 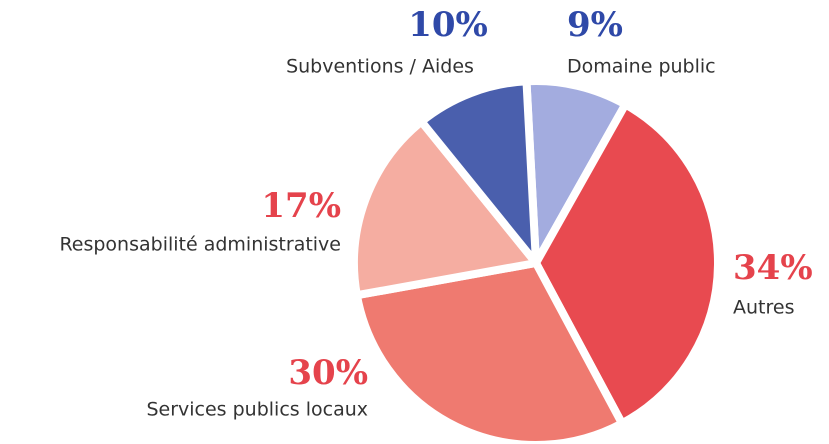 What do you see at coordinates (200, 245) in the screenshot?
I see `category-label: Responsabilité administrative` at bounding box center [200, 245].